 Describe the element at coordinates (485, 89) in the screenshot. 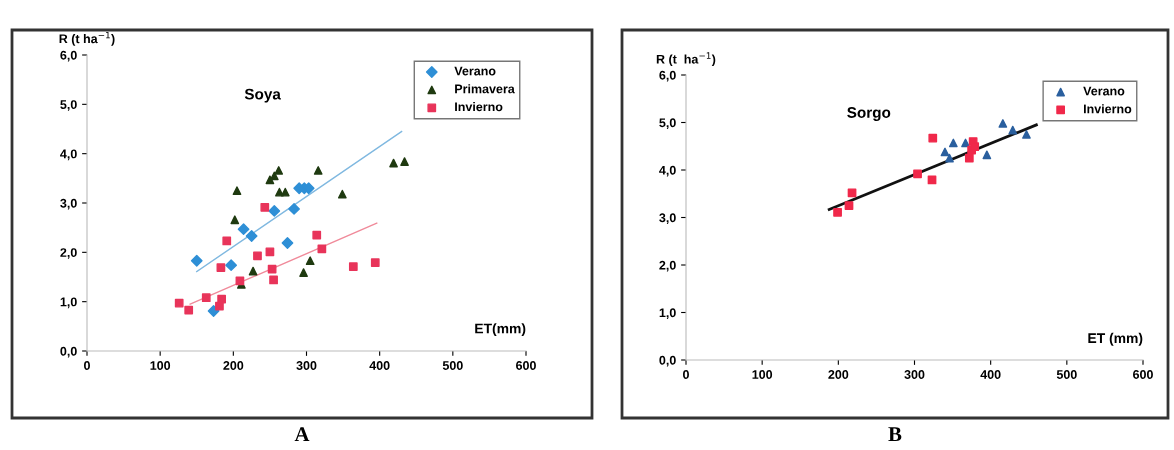

I see `legend-label: Primavera` at that location.